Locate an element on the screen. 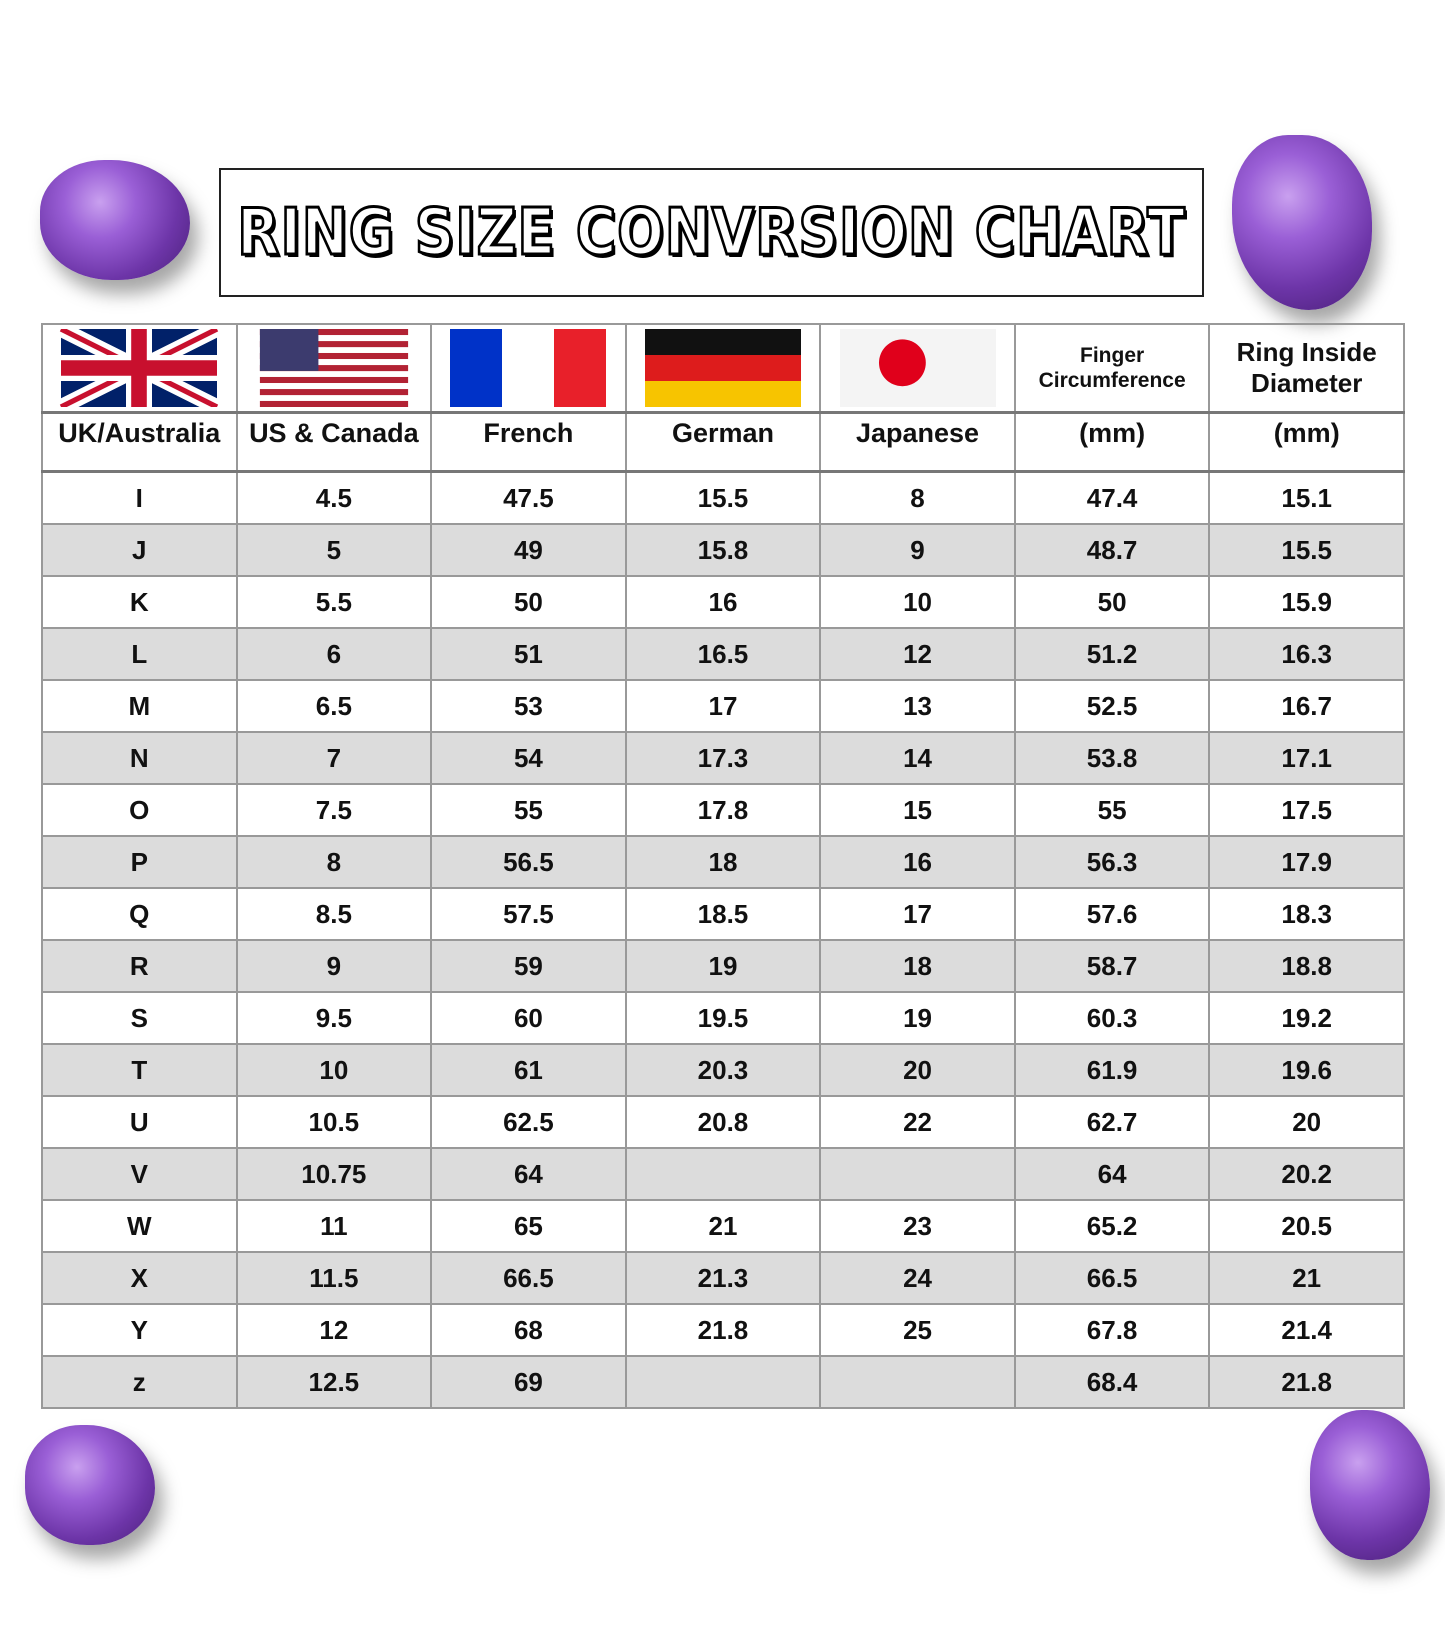  table-row: N 7 54 17.3 14 53.8 17.1 is located at coordinates (723, 758).